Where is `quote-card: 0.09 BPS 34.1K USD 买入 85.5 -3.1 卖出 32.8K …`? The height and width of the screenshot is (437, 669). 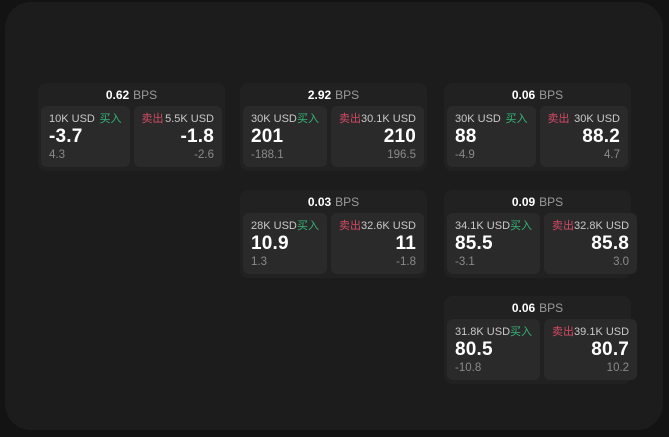
quote-card: 0.09 BPS 34.1K USD 买入 85.5 -3.1 卖出 32.8K … is located at coordinates (541, 234).